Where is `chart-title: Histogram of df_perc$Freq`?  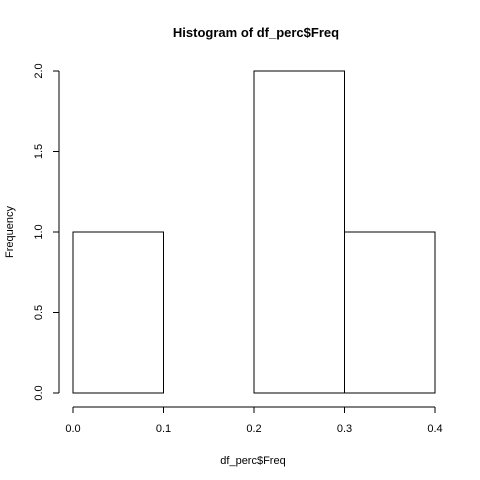 chart-title: Histogram of df_perc$Freq is located at coordinates (256, 32).